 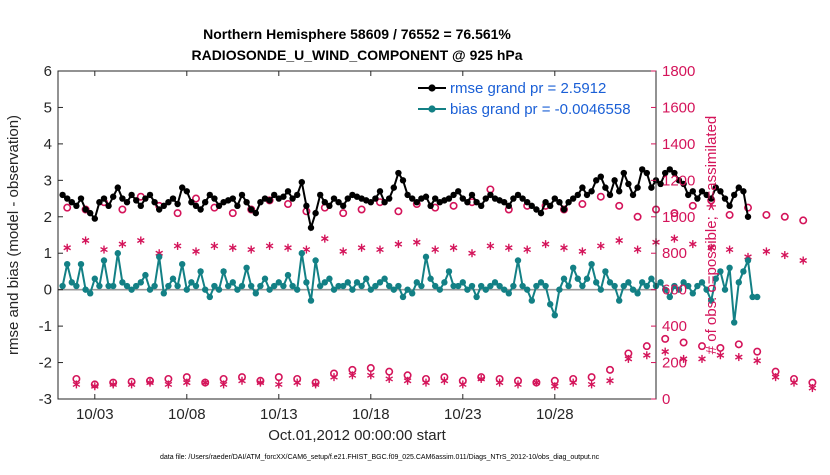 What do you see at coordinates (48, 107) in the screenshot?
I see `y-left-tick-label: 5` at bounding box center [48, 107].